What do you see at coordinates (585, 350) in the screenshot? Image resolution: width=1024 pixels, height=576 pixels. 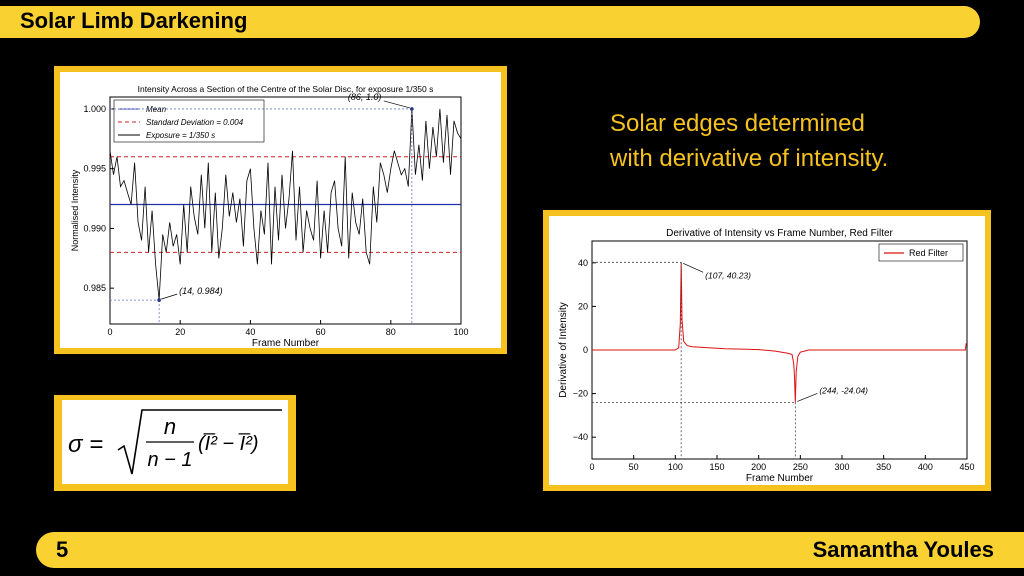 I see `y-tick-label: 0` at bounding box center [585, 350].